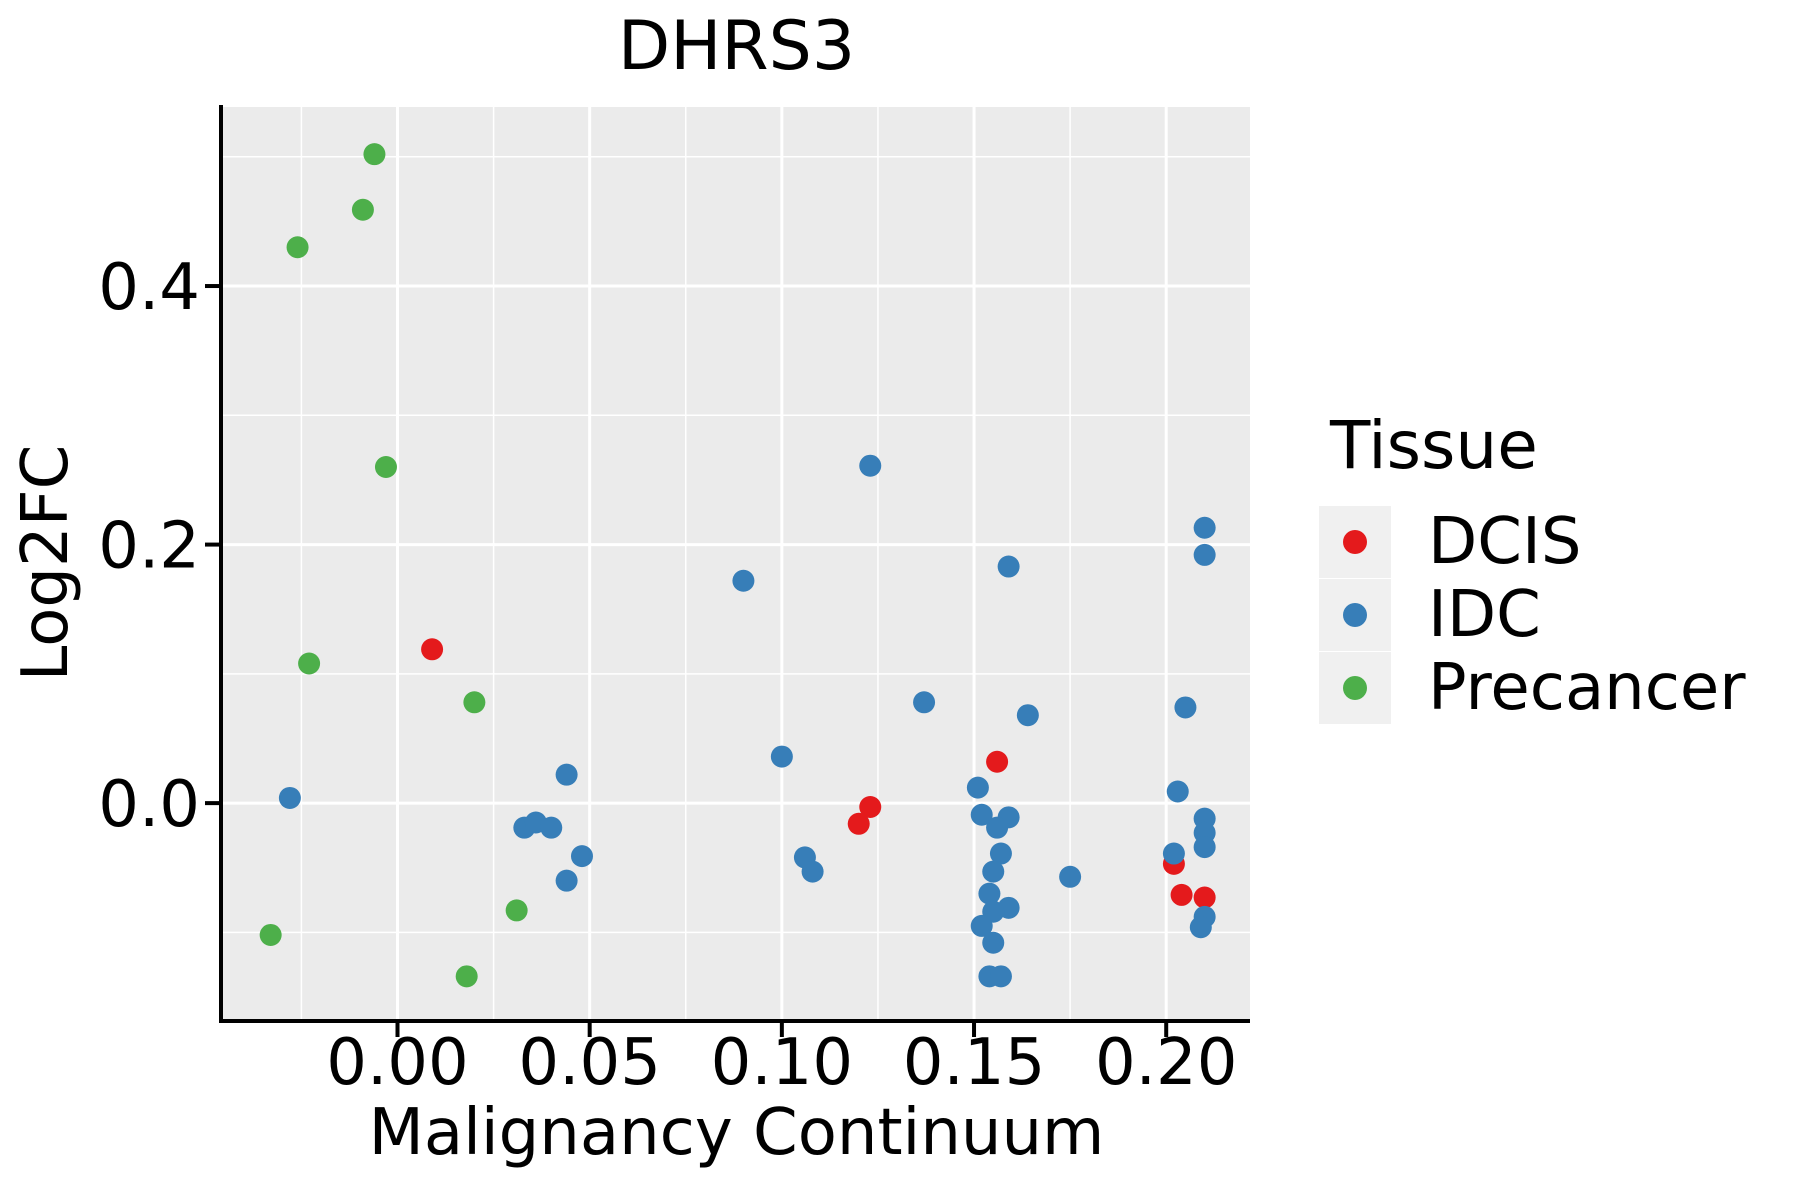  Describe the element at coordinates (1587, 688) in the screenshot. I see `legend-label-precancer: Precancer` at that location.